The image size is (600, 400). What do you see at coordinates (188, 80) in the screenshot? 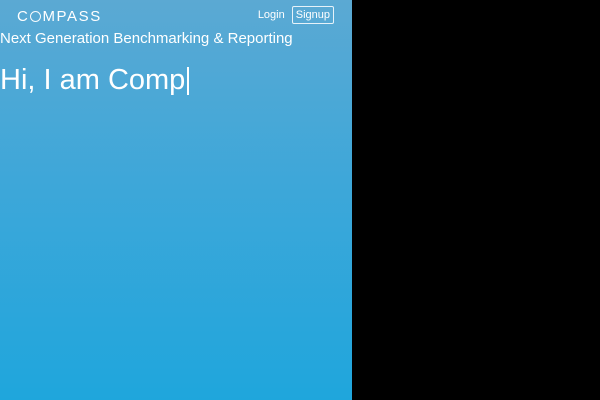
I see `typing-caret` at bounding box center [188, 80].